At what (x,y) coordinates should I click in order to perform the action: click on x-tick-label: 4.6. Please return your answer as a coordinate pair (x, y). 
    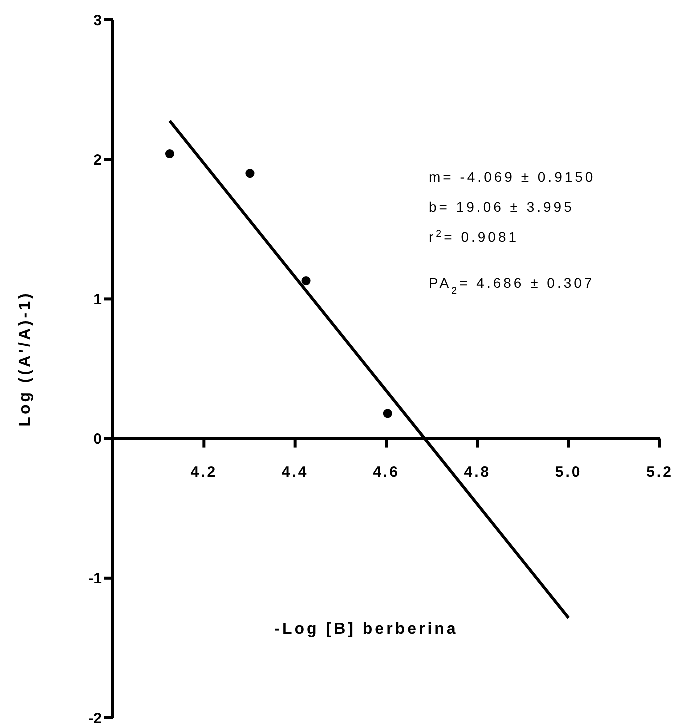
    Looking at the image, I should click on (386, 472).